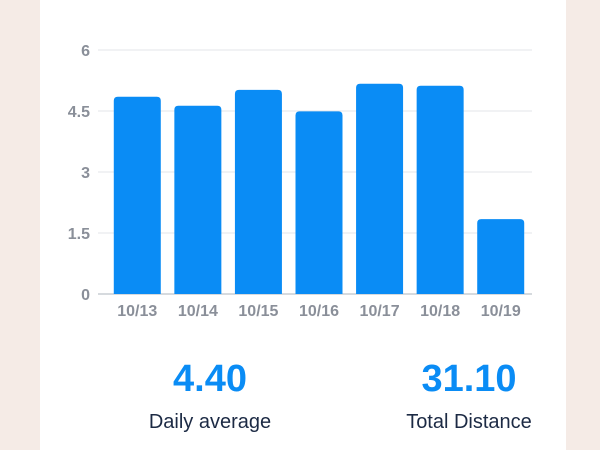  I want to click on x-tick-label: 10/19, so click(501, 311).